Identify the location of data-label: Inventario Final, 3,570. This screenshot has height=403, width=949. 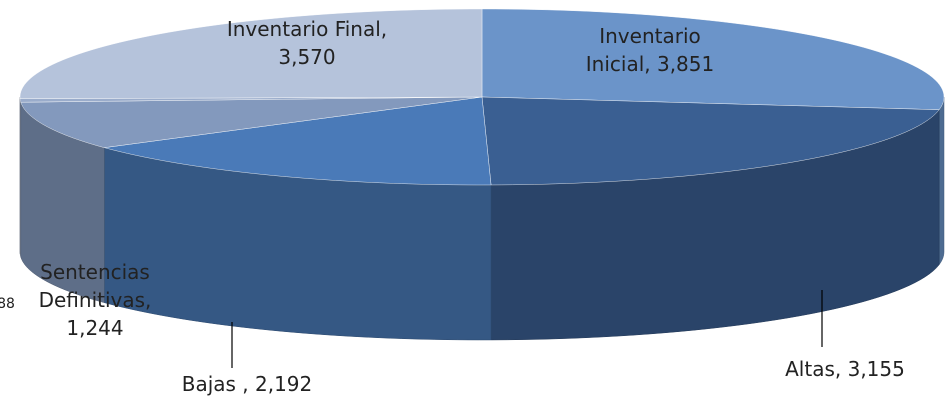
(307, 43).